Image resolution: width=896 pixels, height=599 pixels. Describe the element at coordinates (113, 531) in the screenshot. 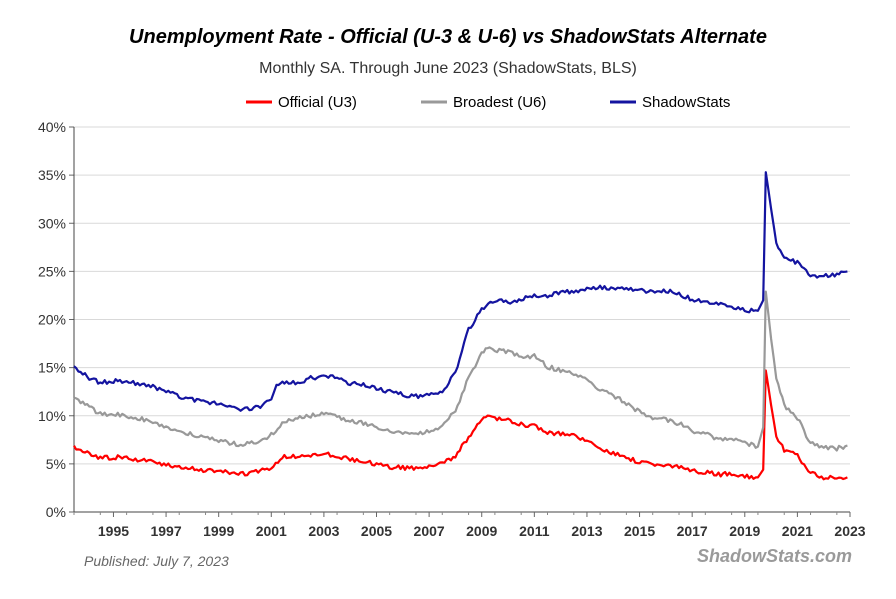

I see `x-tick-label: 1995` at that location.